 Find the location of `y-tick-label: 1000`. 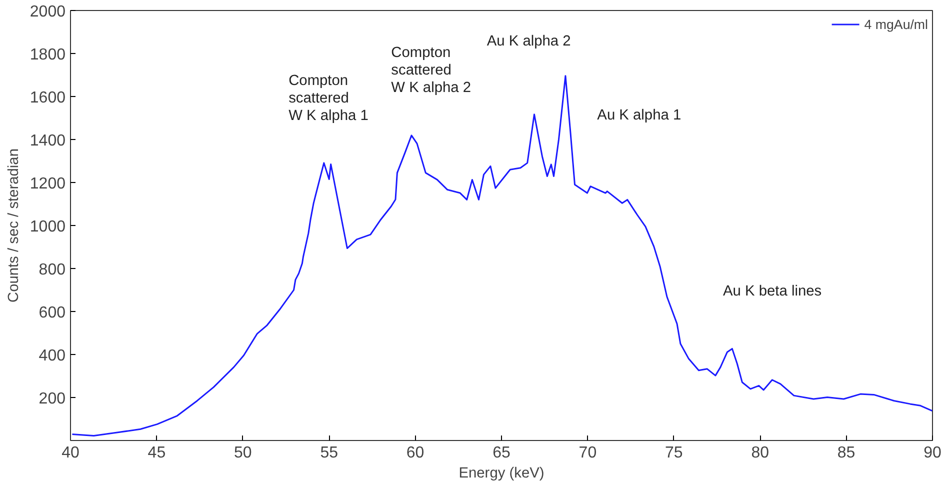

y-tick-label: 1000 is located at coordinates (48, 227).